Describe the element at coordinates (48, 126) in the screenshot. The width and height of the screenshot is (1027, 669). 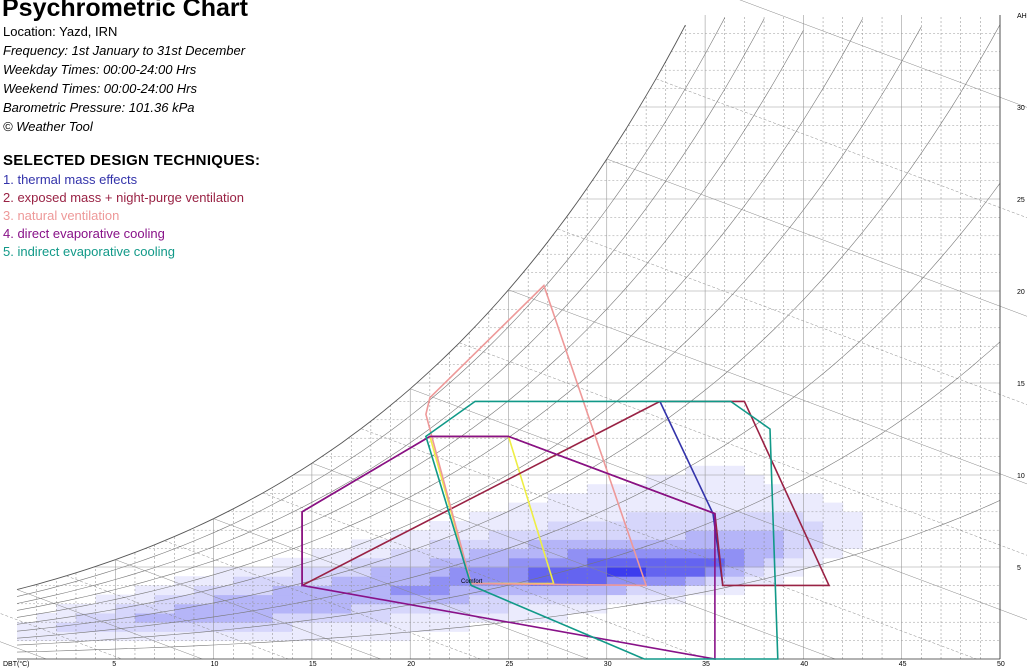
I see `credit-text: © Weather Tool` at that location.